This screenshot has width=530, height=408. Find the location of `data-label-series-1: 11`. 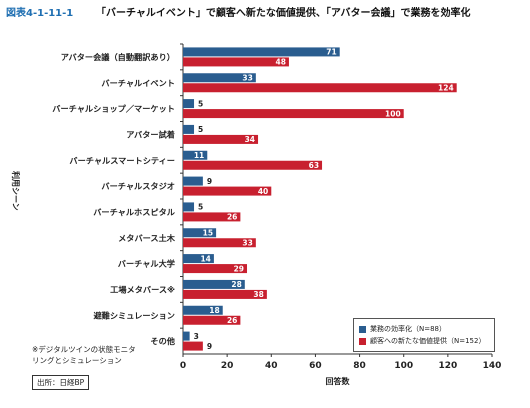

data-label-series-1: 11 is located at coordinates (199, 155).